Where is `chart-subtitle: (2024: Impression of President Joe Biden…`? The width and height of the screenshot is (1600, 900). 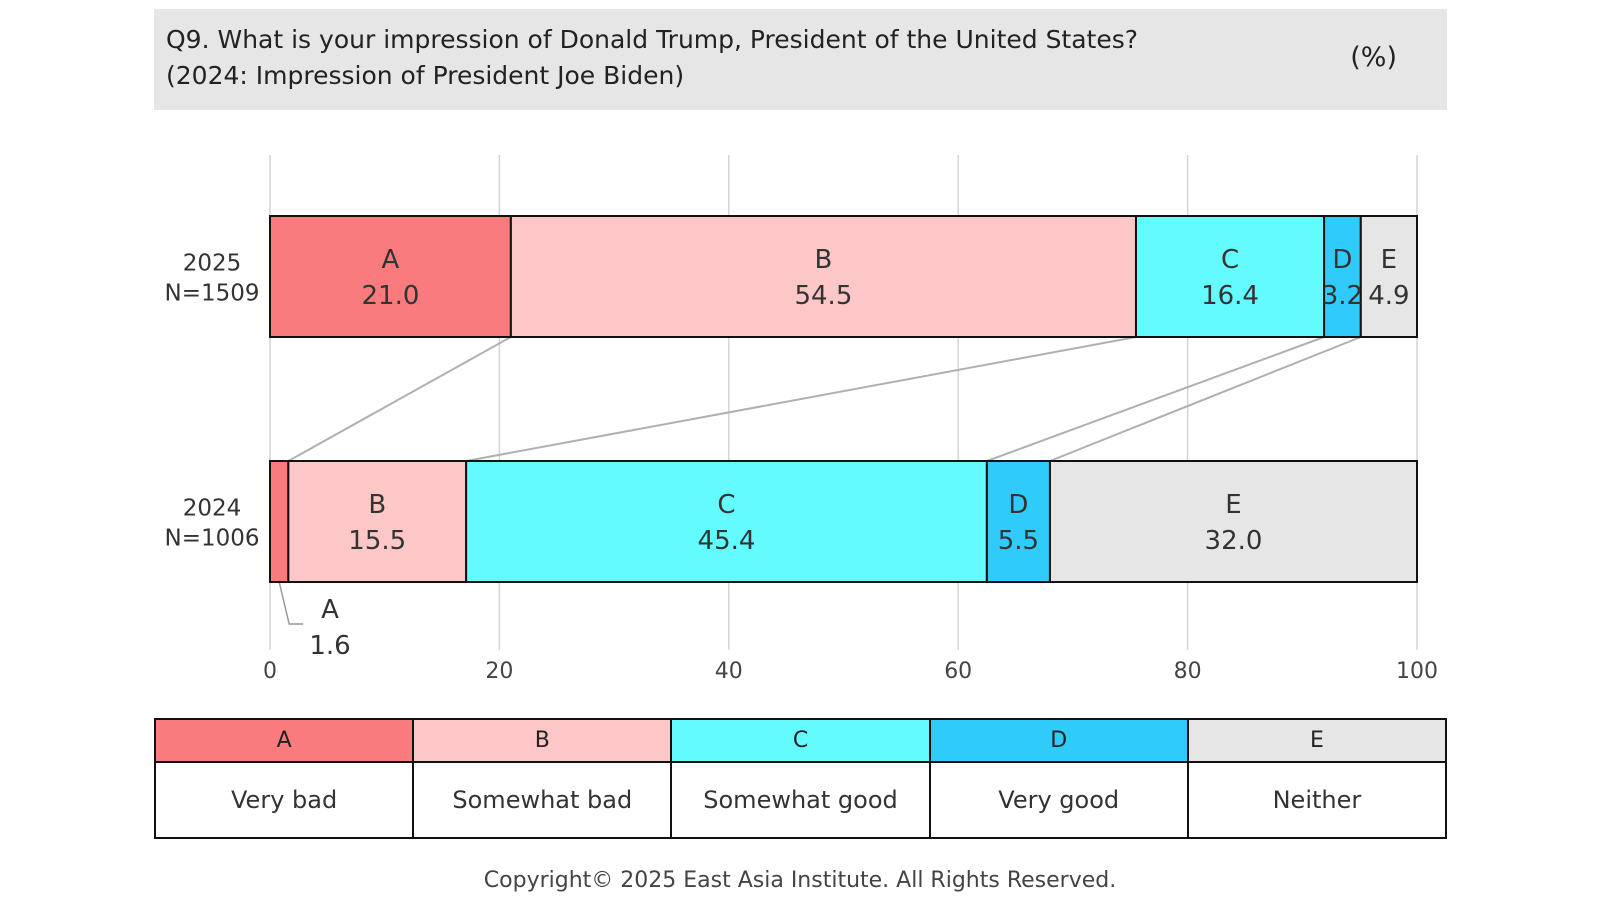 chart-subtitle: (2024: Impression of President Joe Biden… is located at coordinates (425, 75).